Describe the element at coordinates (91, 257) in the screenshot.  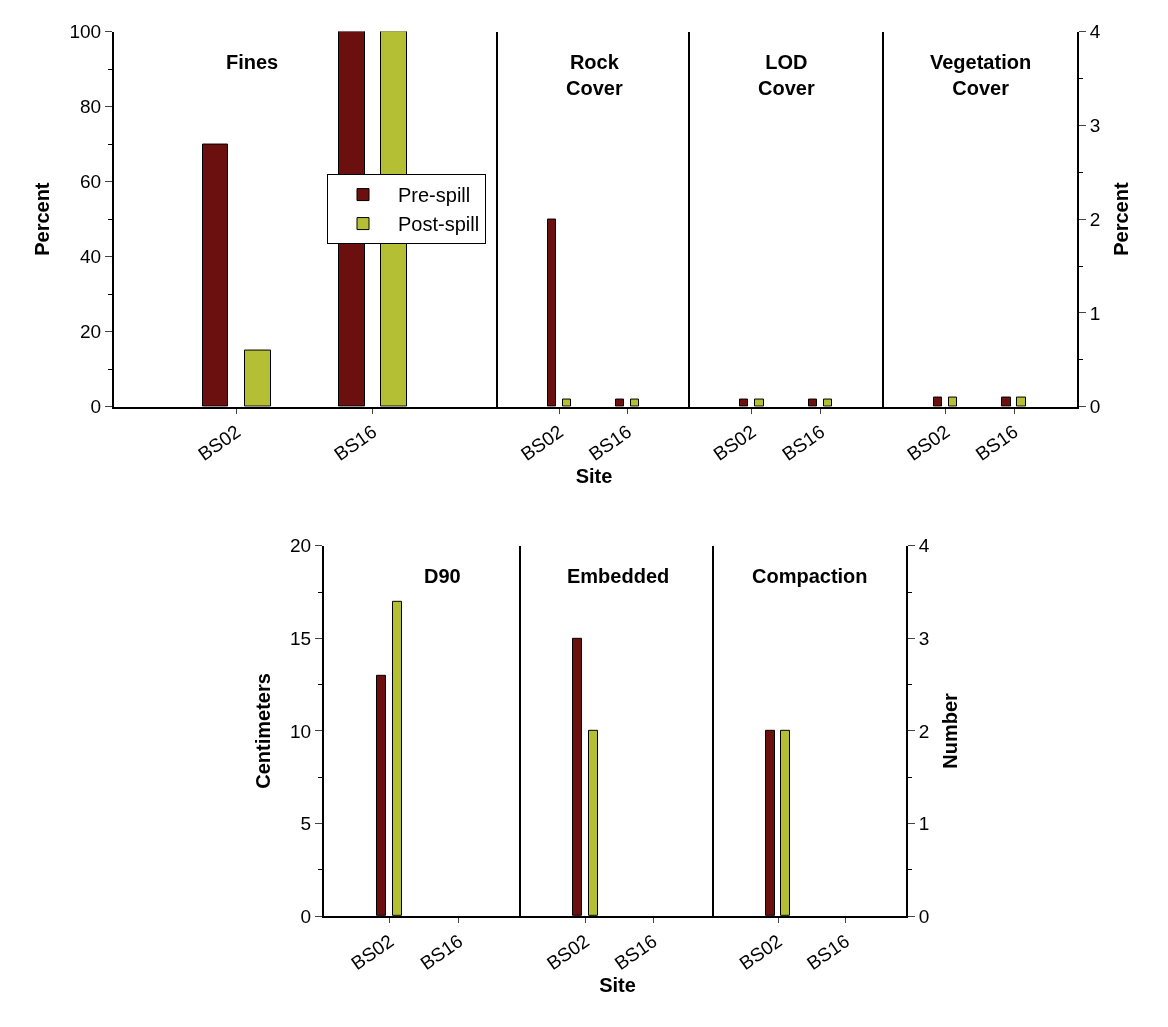
I see `y-tick-label: 40` at that location.